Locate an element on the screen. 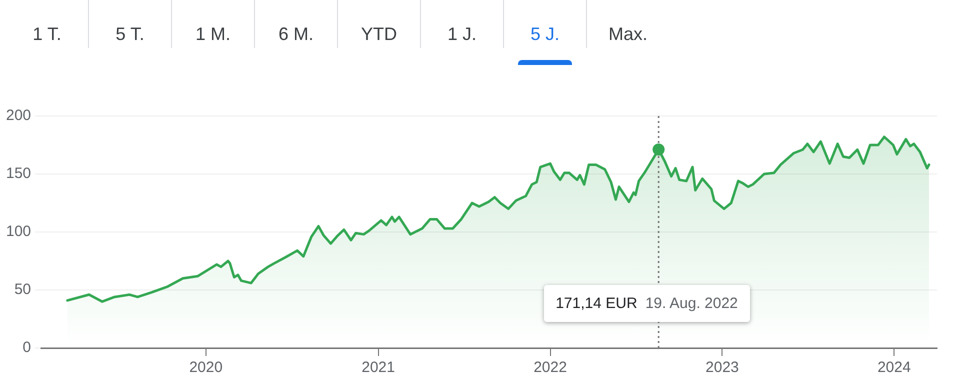 Image resolution: width=954 pixels, height=388 pixels. text: 1 M. is located at coordinates (212, 24).